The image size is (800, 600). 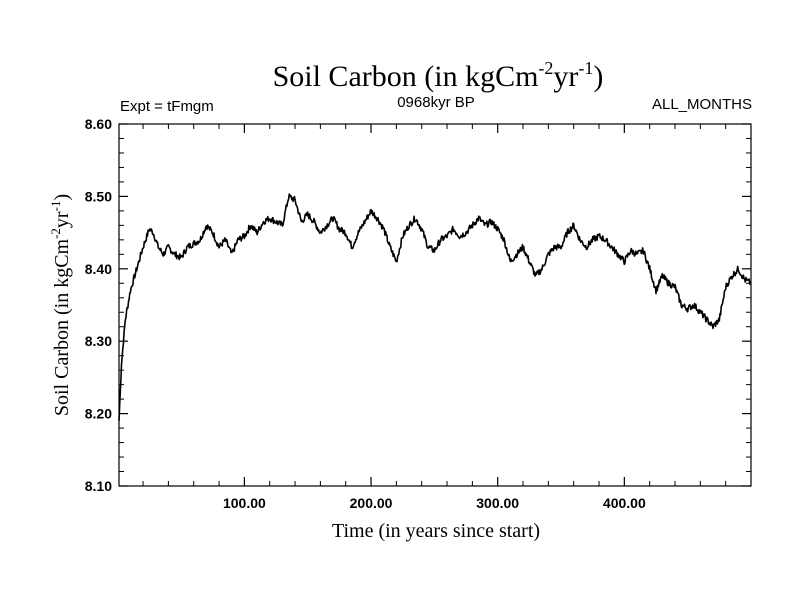 What do you see at coordinates (60, 305) in the screenshot?
I see `y-axis-label: Soil Carbon (in kgCm-2yr-1)` at bounding box center [60, 305].